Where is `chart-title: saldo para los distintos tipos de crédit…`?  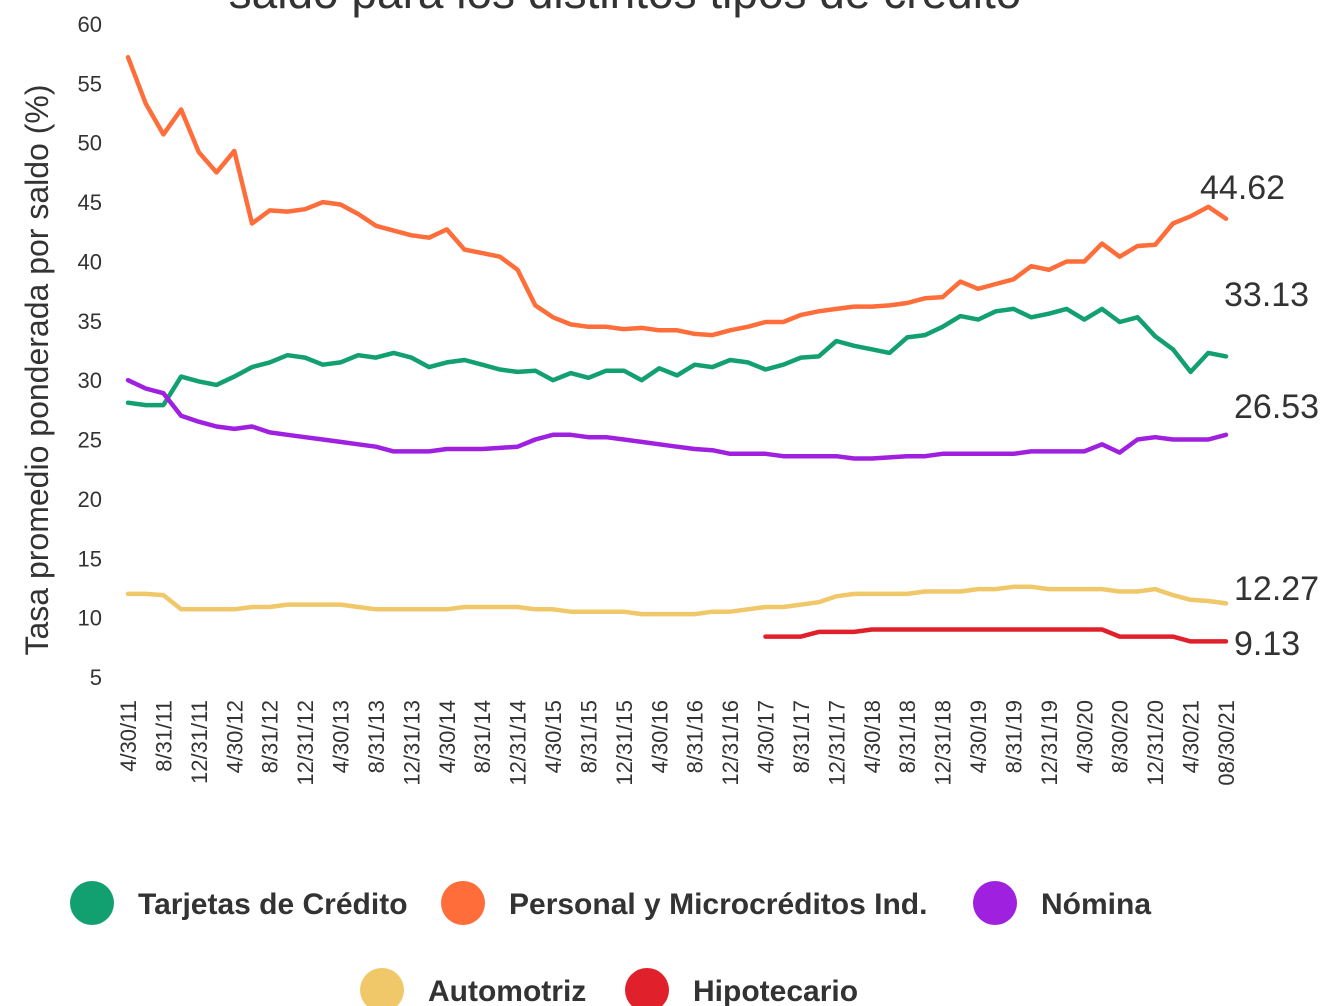 chart-title: saldo para los distintos tipos de crédit… is located at coordinates (625, 9).